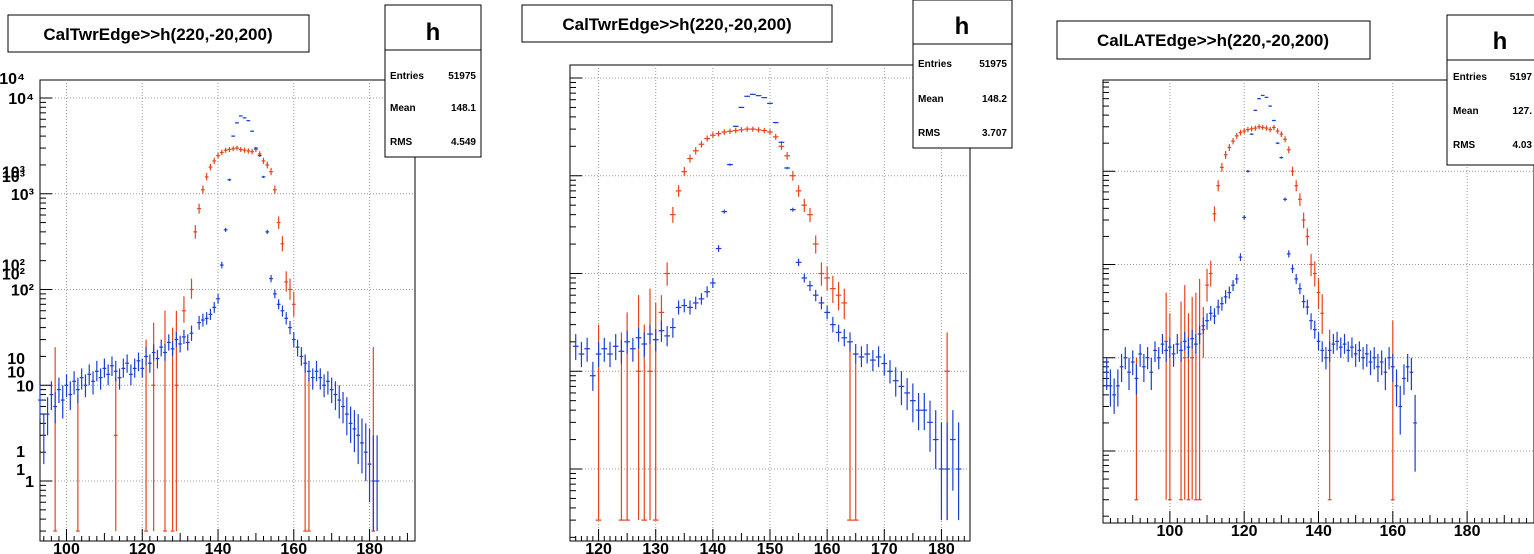 Image resolution: width=1534 pixels, height=554 pixels. I want to click on x-tick-label: 160, so click(293, 547).